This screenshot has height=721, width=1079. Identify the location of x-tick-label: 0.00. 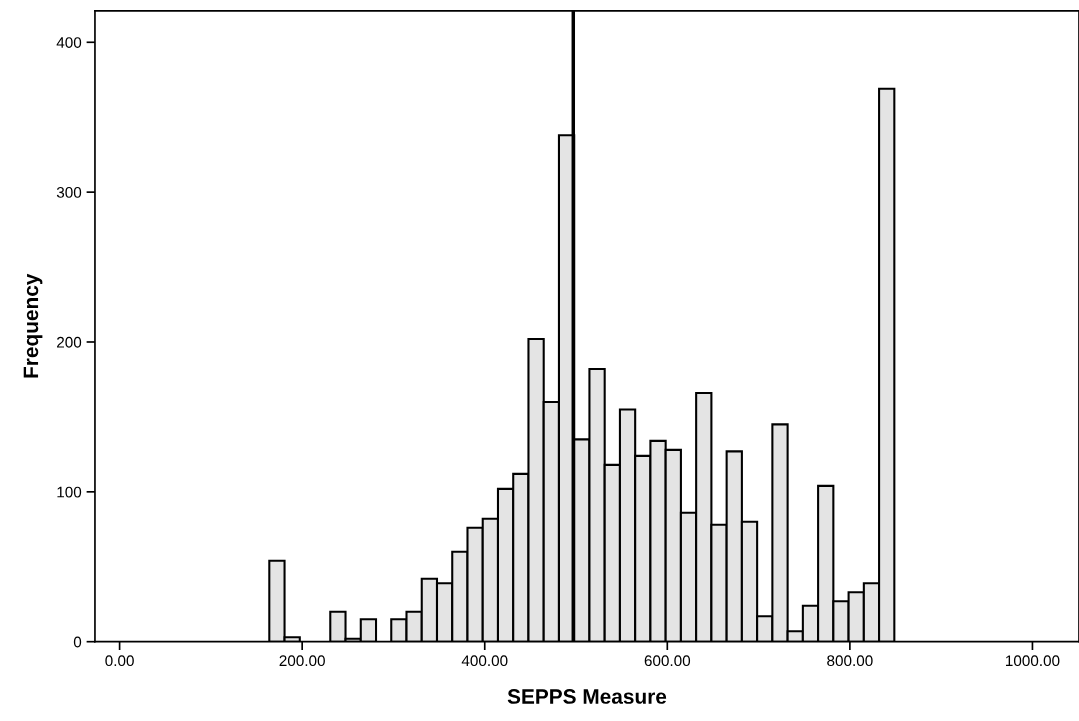
(119, 661).